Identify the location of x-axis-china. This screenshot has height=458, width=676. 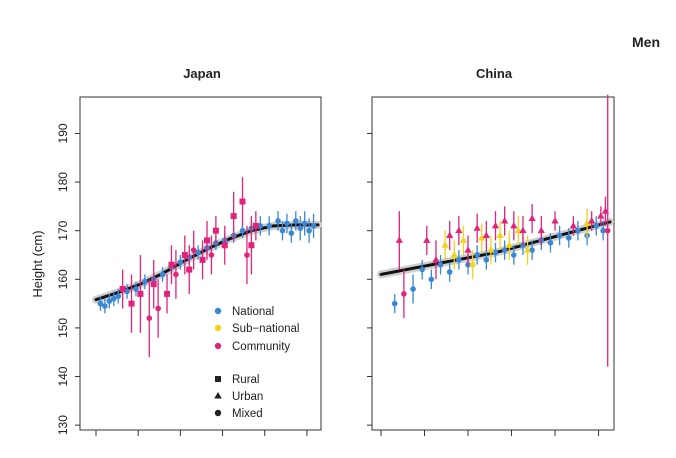
(490, 433).